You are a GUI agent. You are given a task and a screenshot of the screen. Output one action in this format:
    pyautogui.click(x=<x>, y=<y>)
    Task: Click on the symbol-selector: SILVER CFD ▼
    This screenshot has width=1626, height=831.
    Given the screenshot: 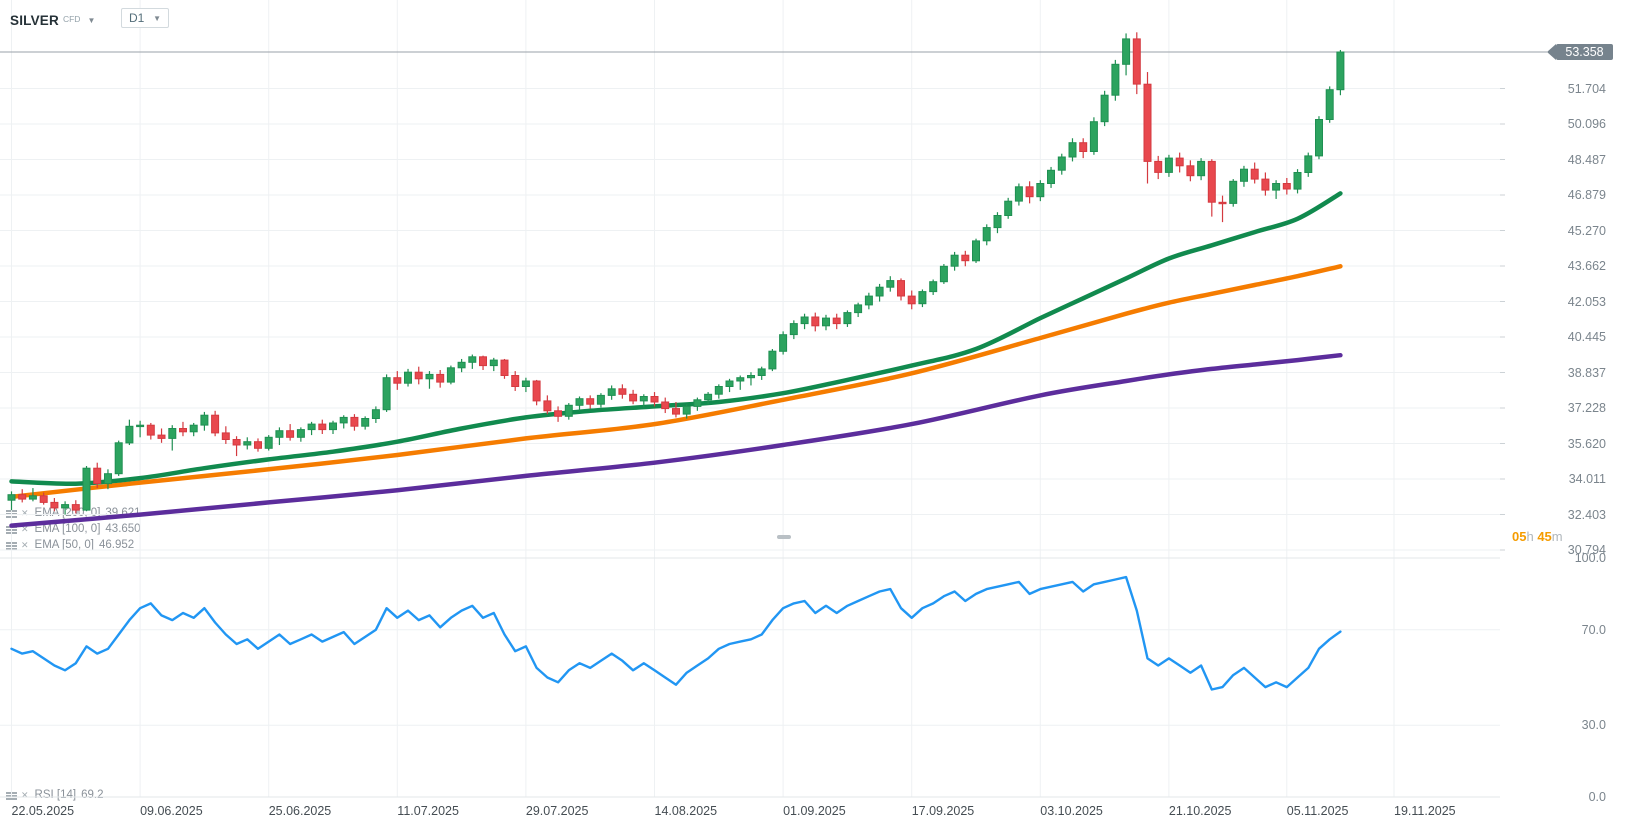 What is the action you would take?
    pyautogui.click(x=52, y=20)
    